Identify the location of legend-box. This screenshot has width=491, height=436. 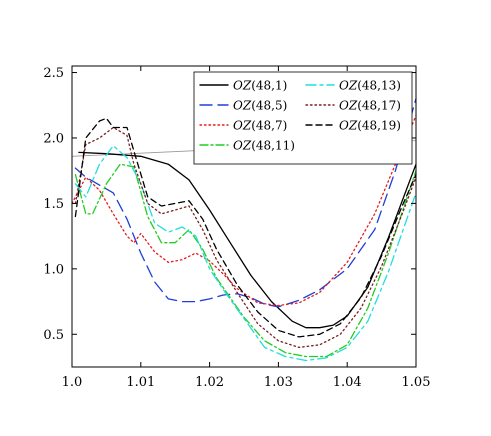
(303, 118).